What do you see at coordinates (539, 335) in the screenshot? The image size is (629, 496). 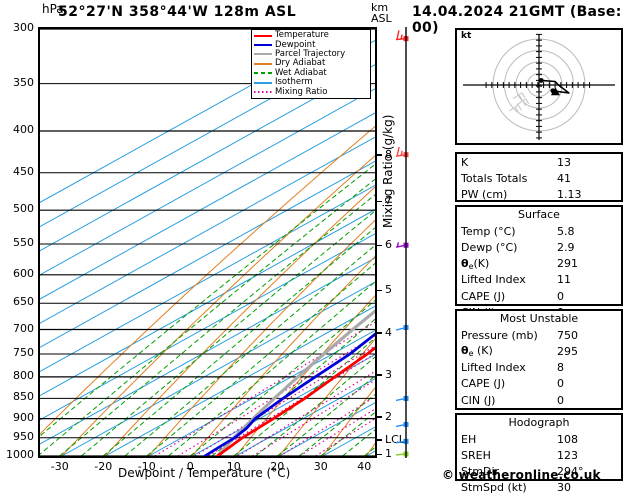 I see `info-row: Pressure (mb) 750` at bounding box center [539, 335].